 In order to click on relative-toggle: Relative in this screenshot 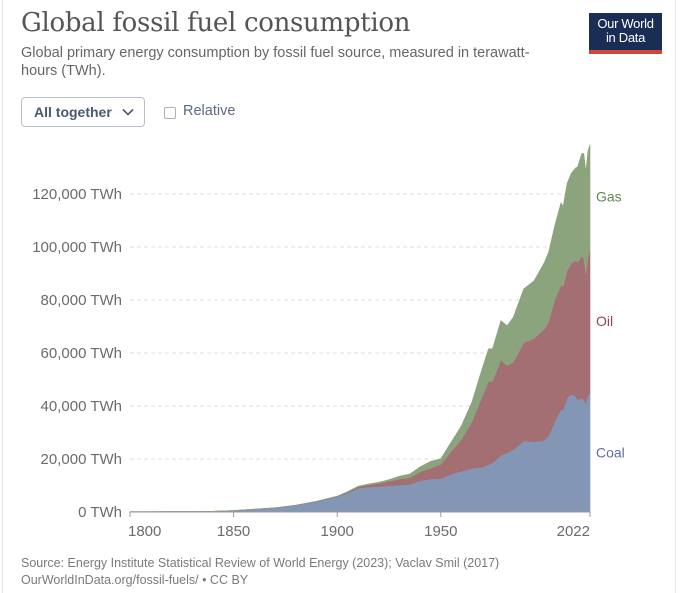, I will do `click(199, 111)`.